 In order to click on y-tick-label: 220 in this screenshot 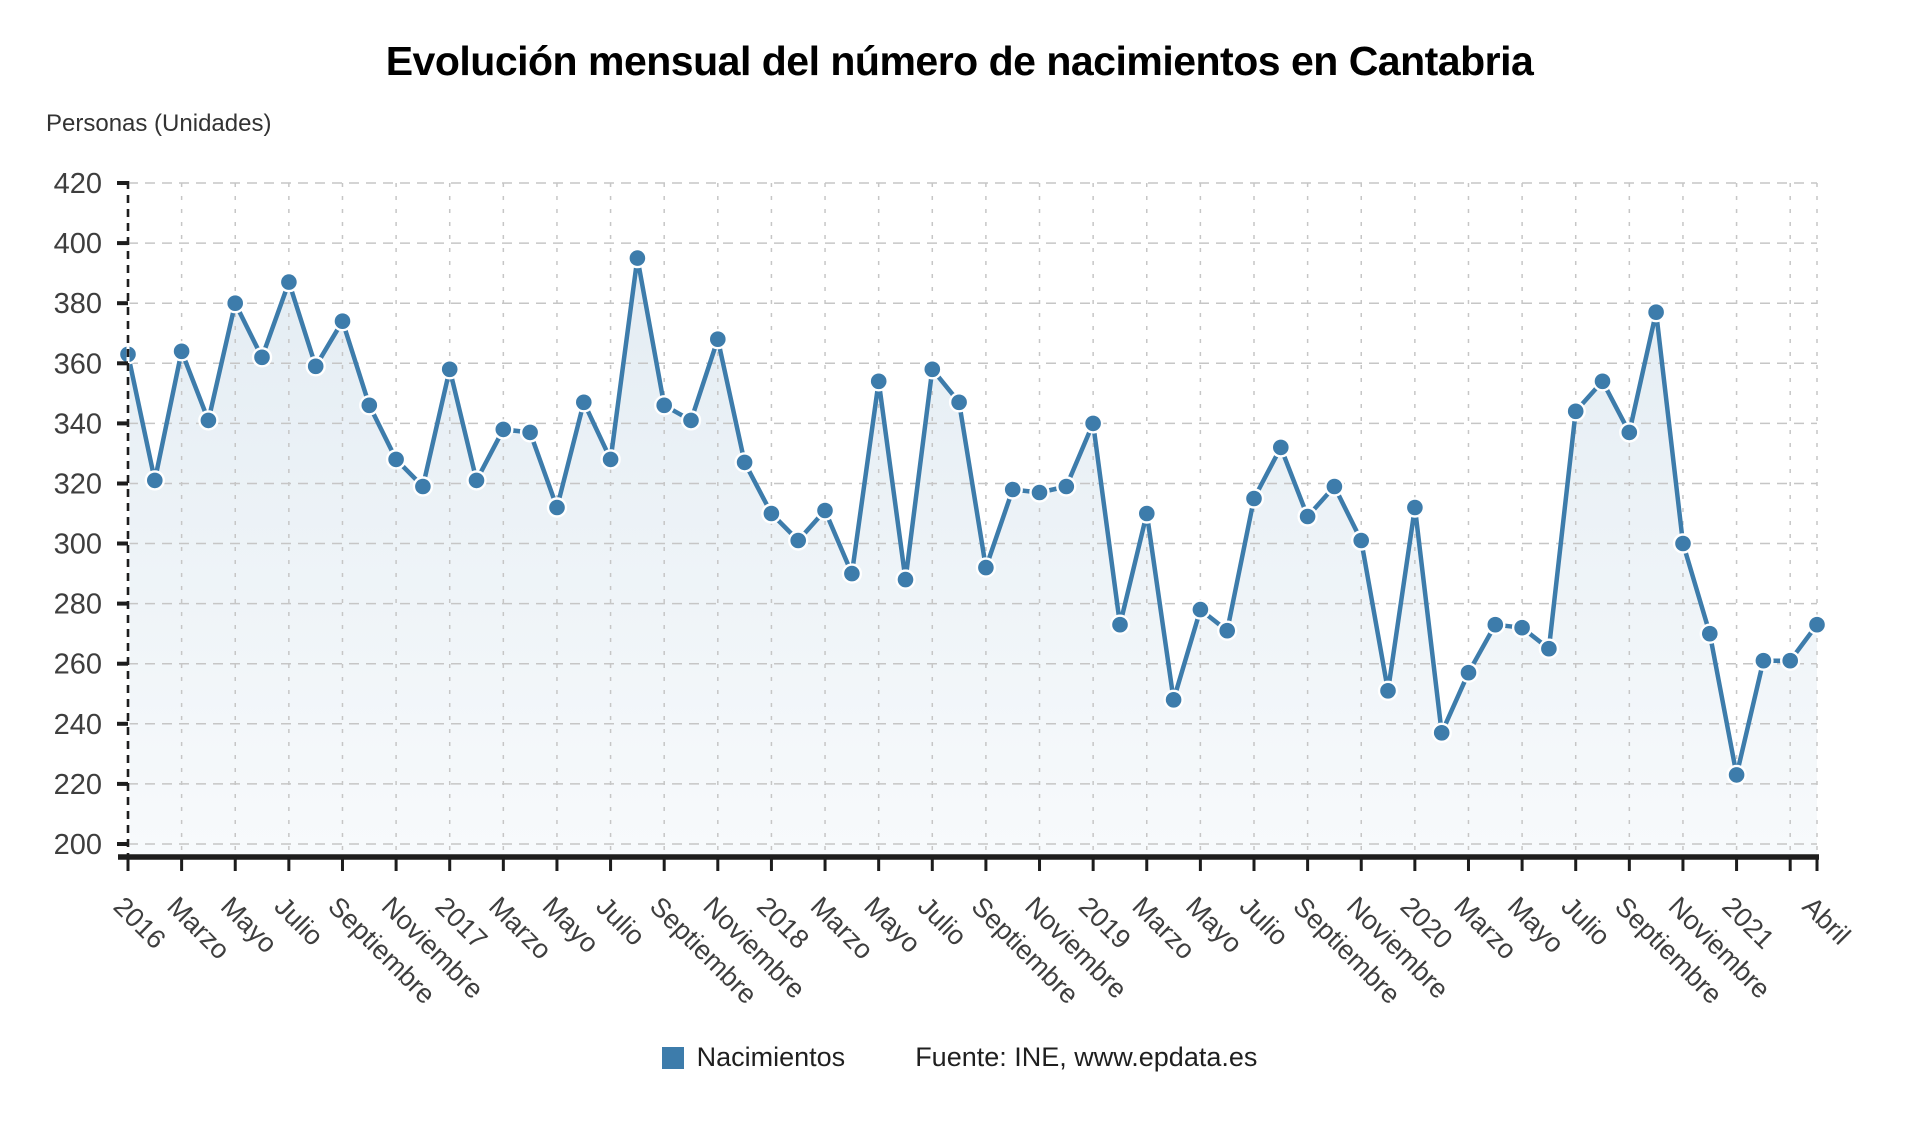, I will do `click(78, 785)`.